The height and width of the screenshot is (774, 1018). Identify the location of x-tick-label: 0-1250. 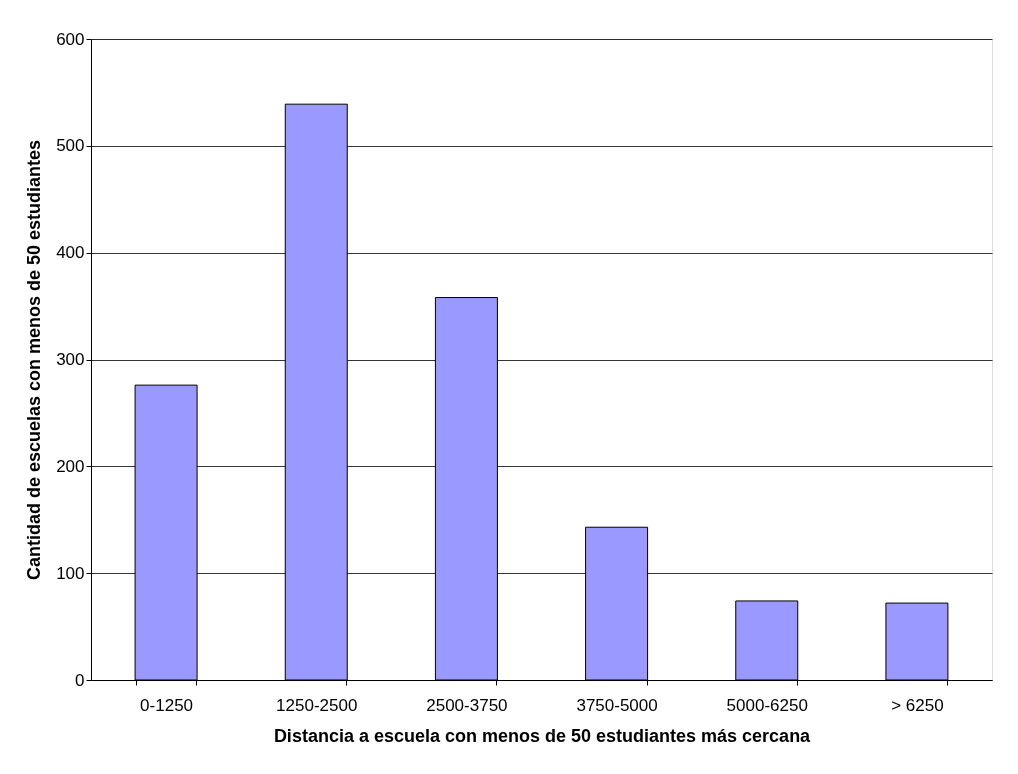
(167, 705).